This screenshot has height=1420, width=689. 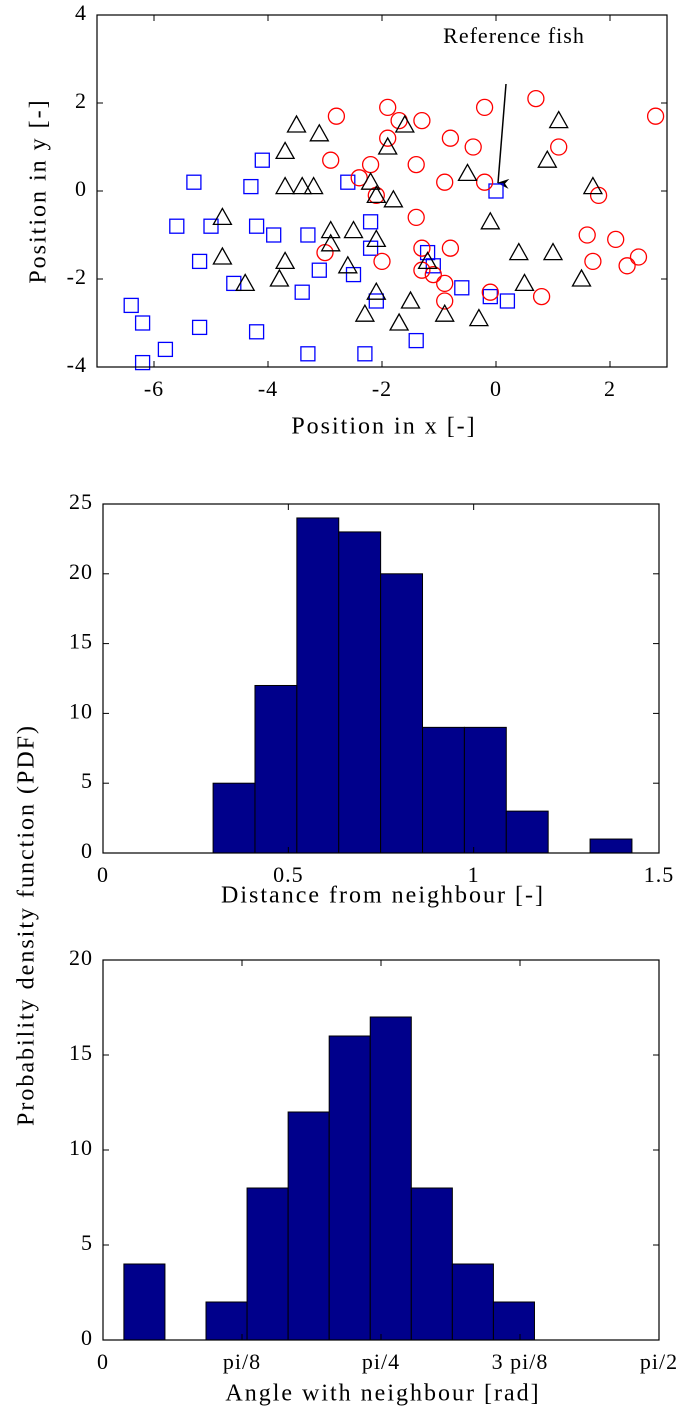 I want to click on x-tick-label: pi/4, so click(x=381, y=1361).